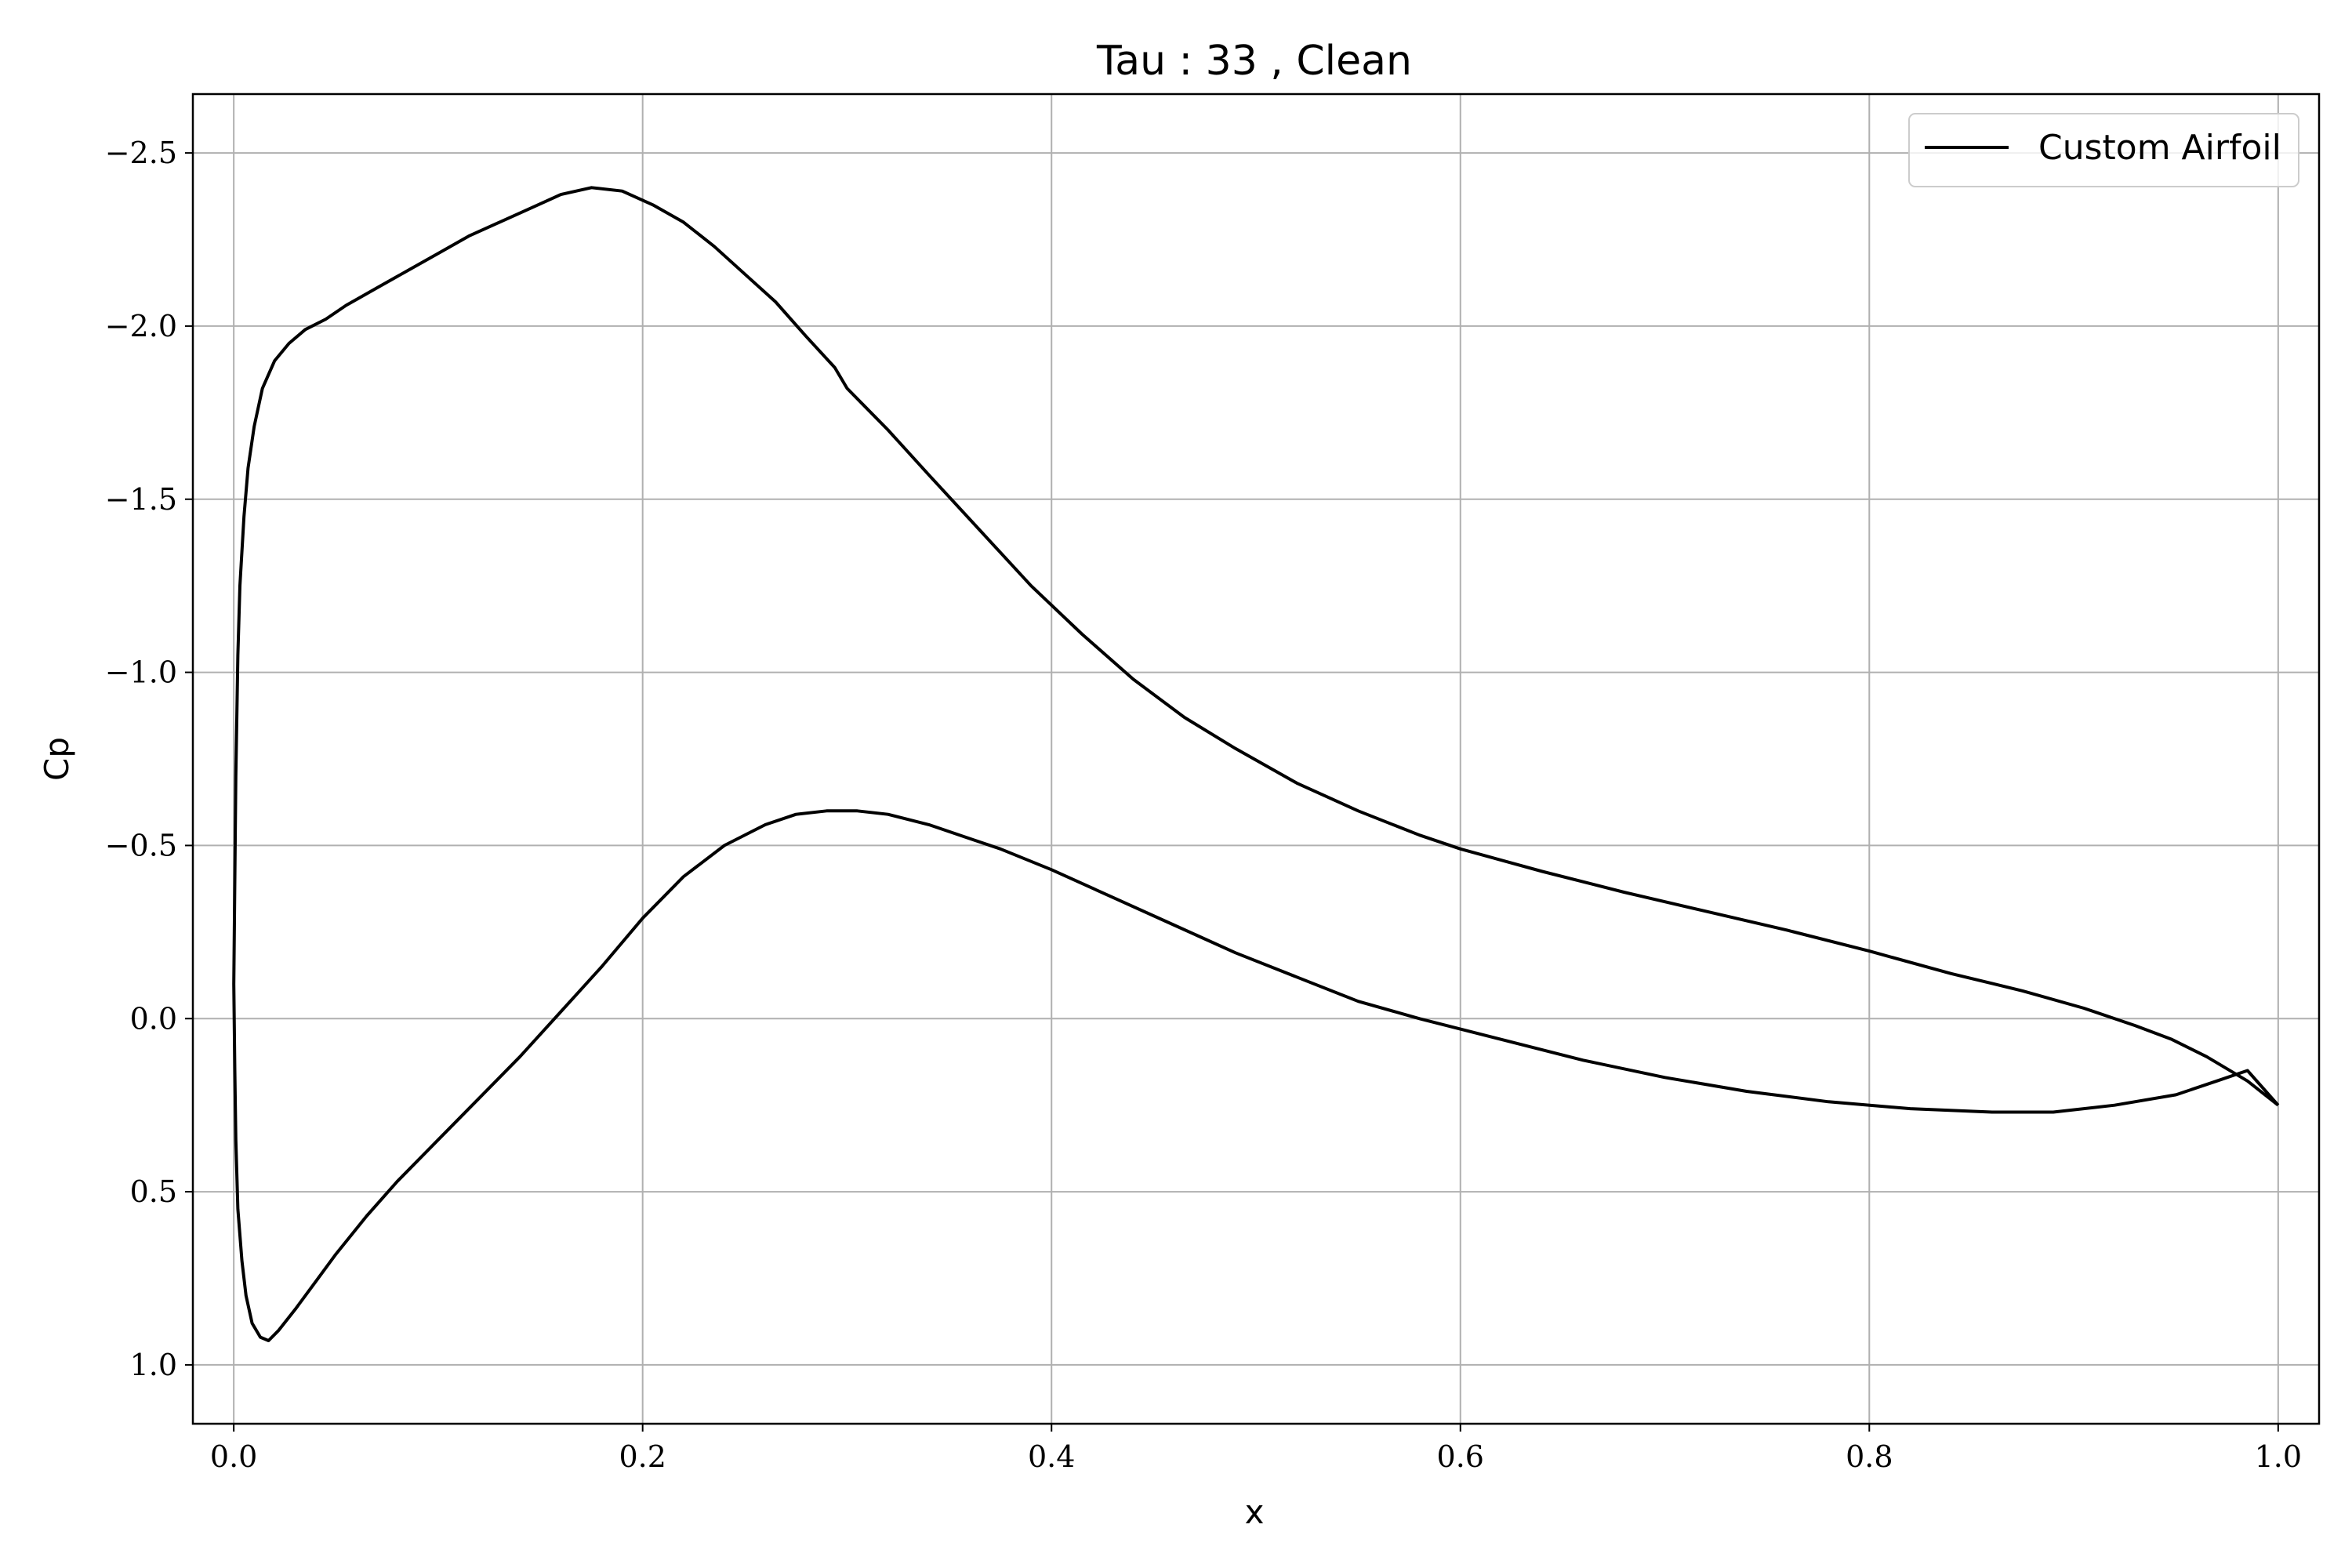 The height and width of the screenshot is (1568, 2352). I want to click on x-axis-label: x, so click(1255, 1512).